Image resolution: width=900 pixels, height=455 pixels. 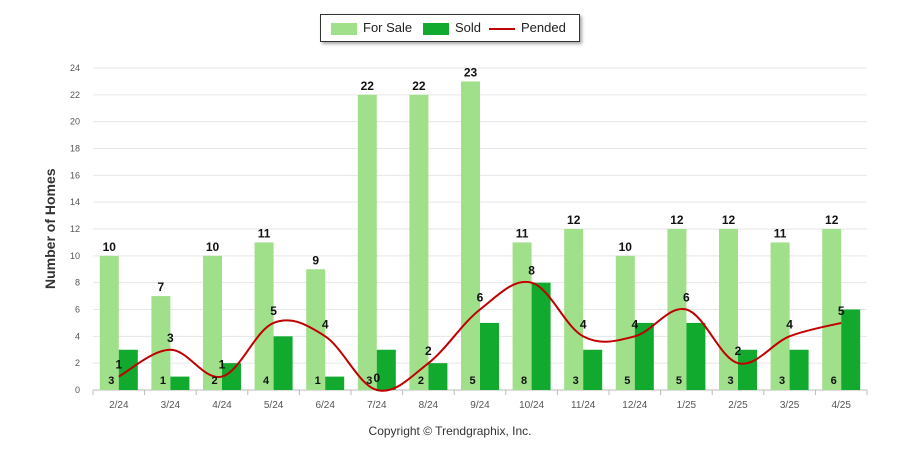 I want to click on legend-swatch-for-sale, so click(x=344, y=28).